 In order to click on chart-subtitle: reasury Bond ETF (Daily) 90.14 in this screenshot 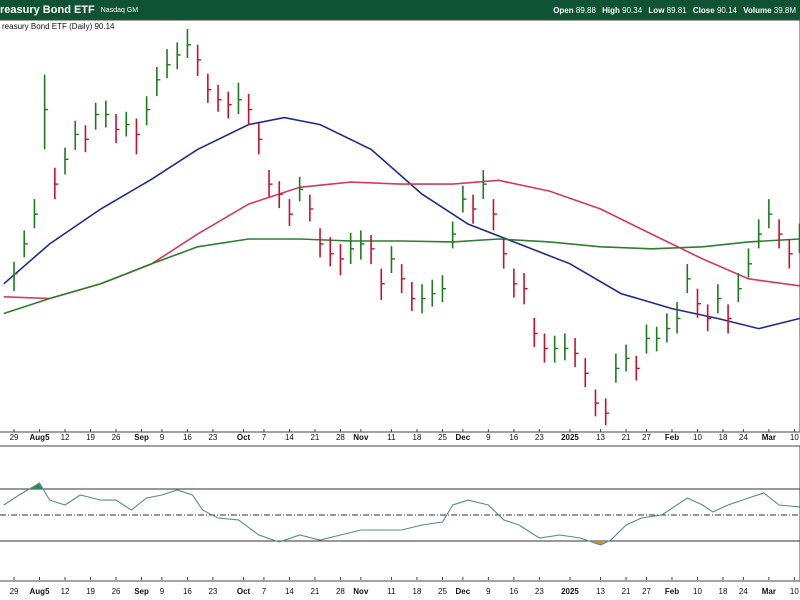, I will do `click(58, 26)`.